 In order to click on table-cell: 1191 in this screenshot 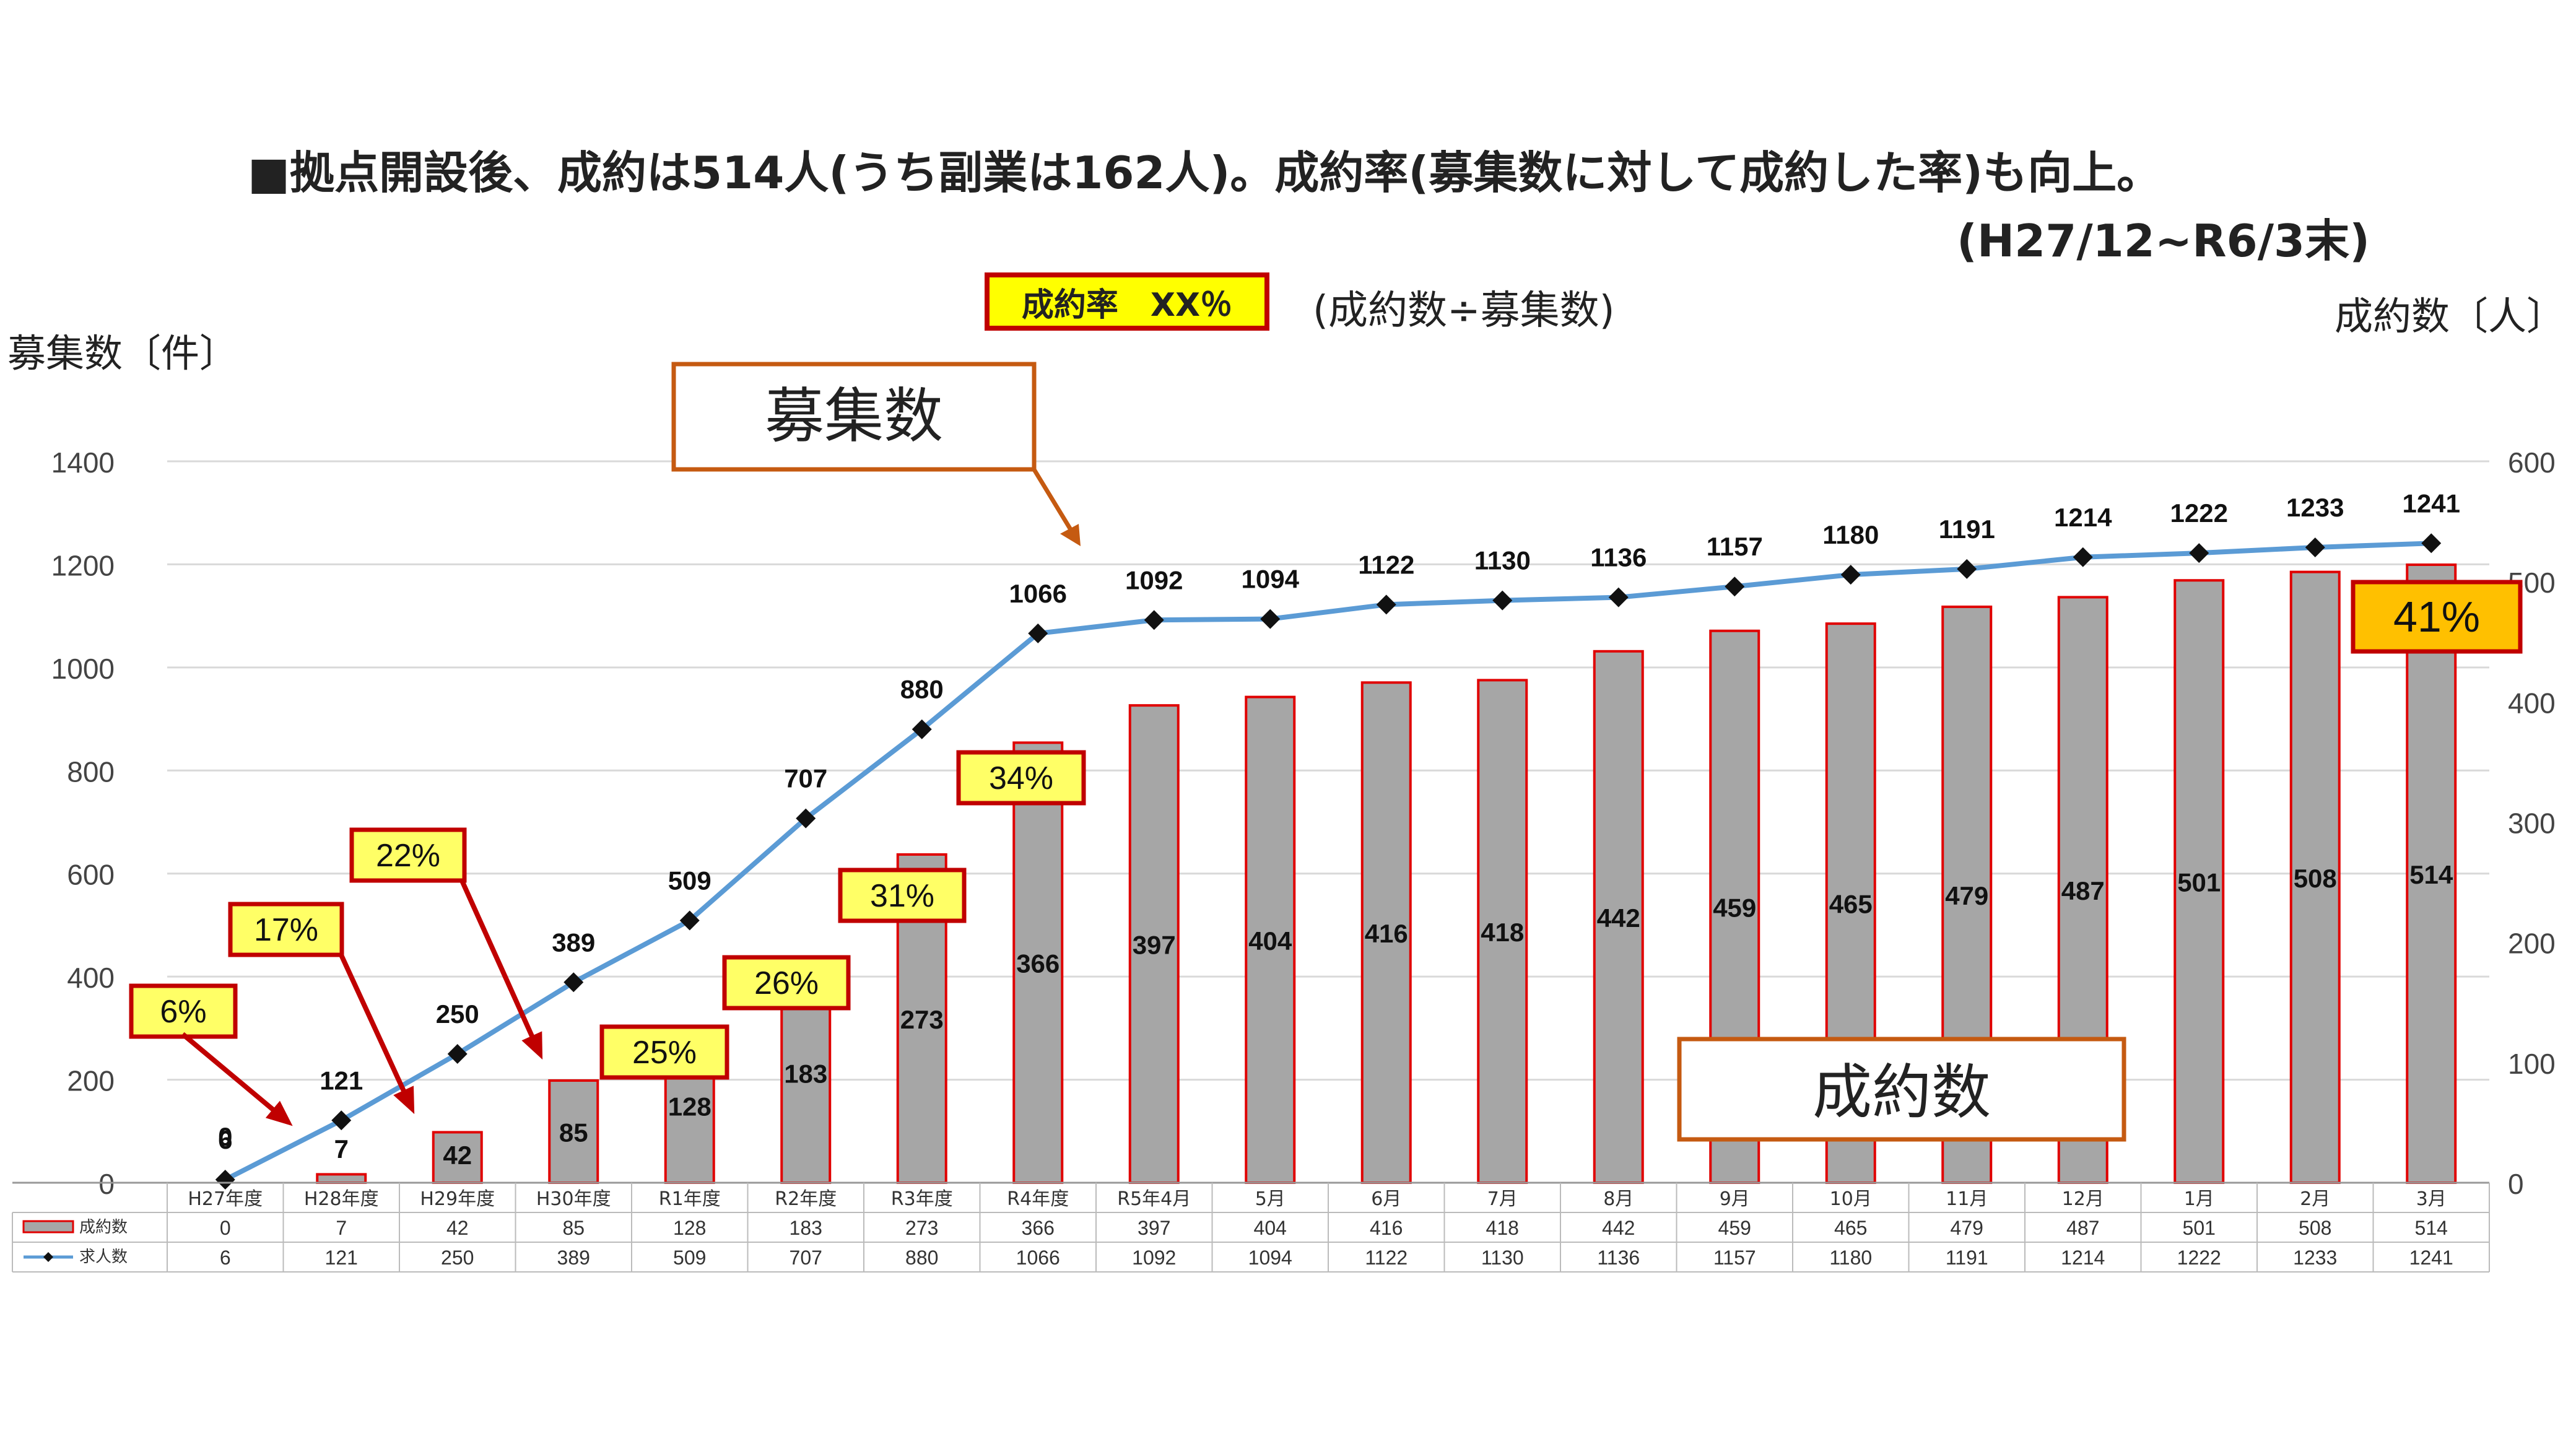, I will do `click(1967, 1258)`.